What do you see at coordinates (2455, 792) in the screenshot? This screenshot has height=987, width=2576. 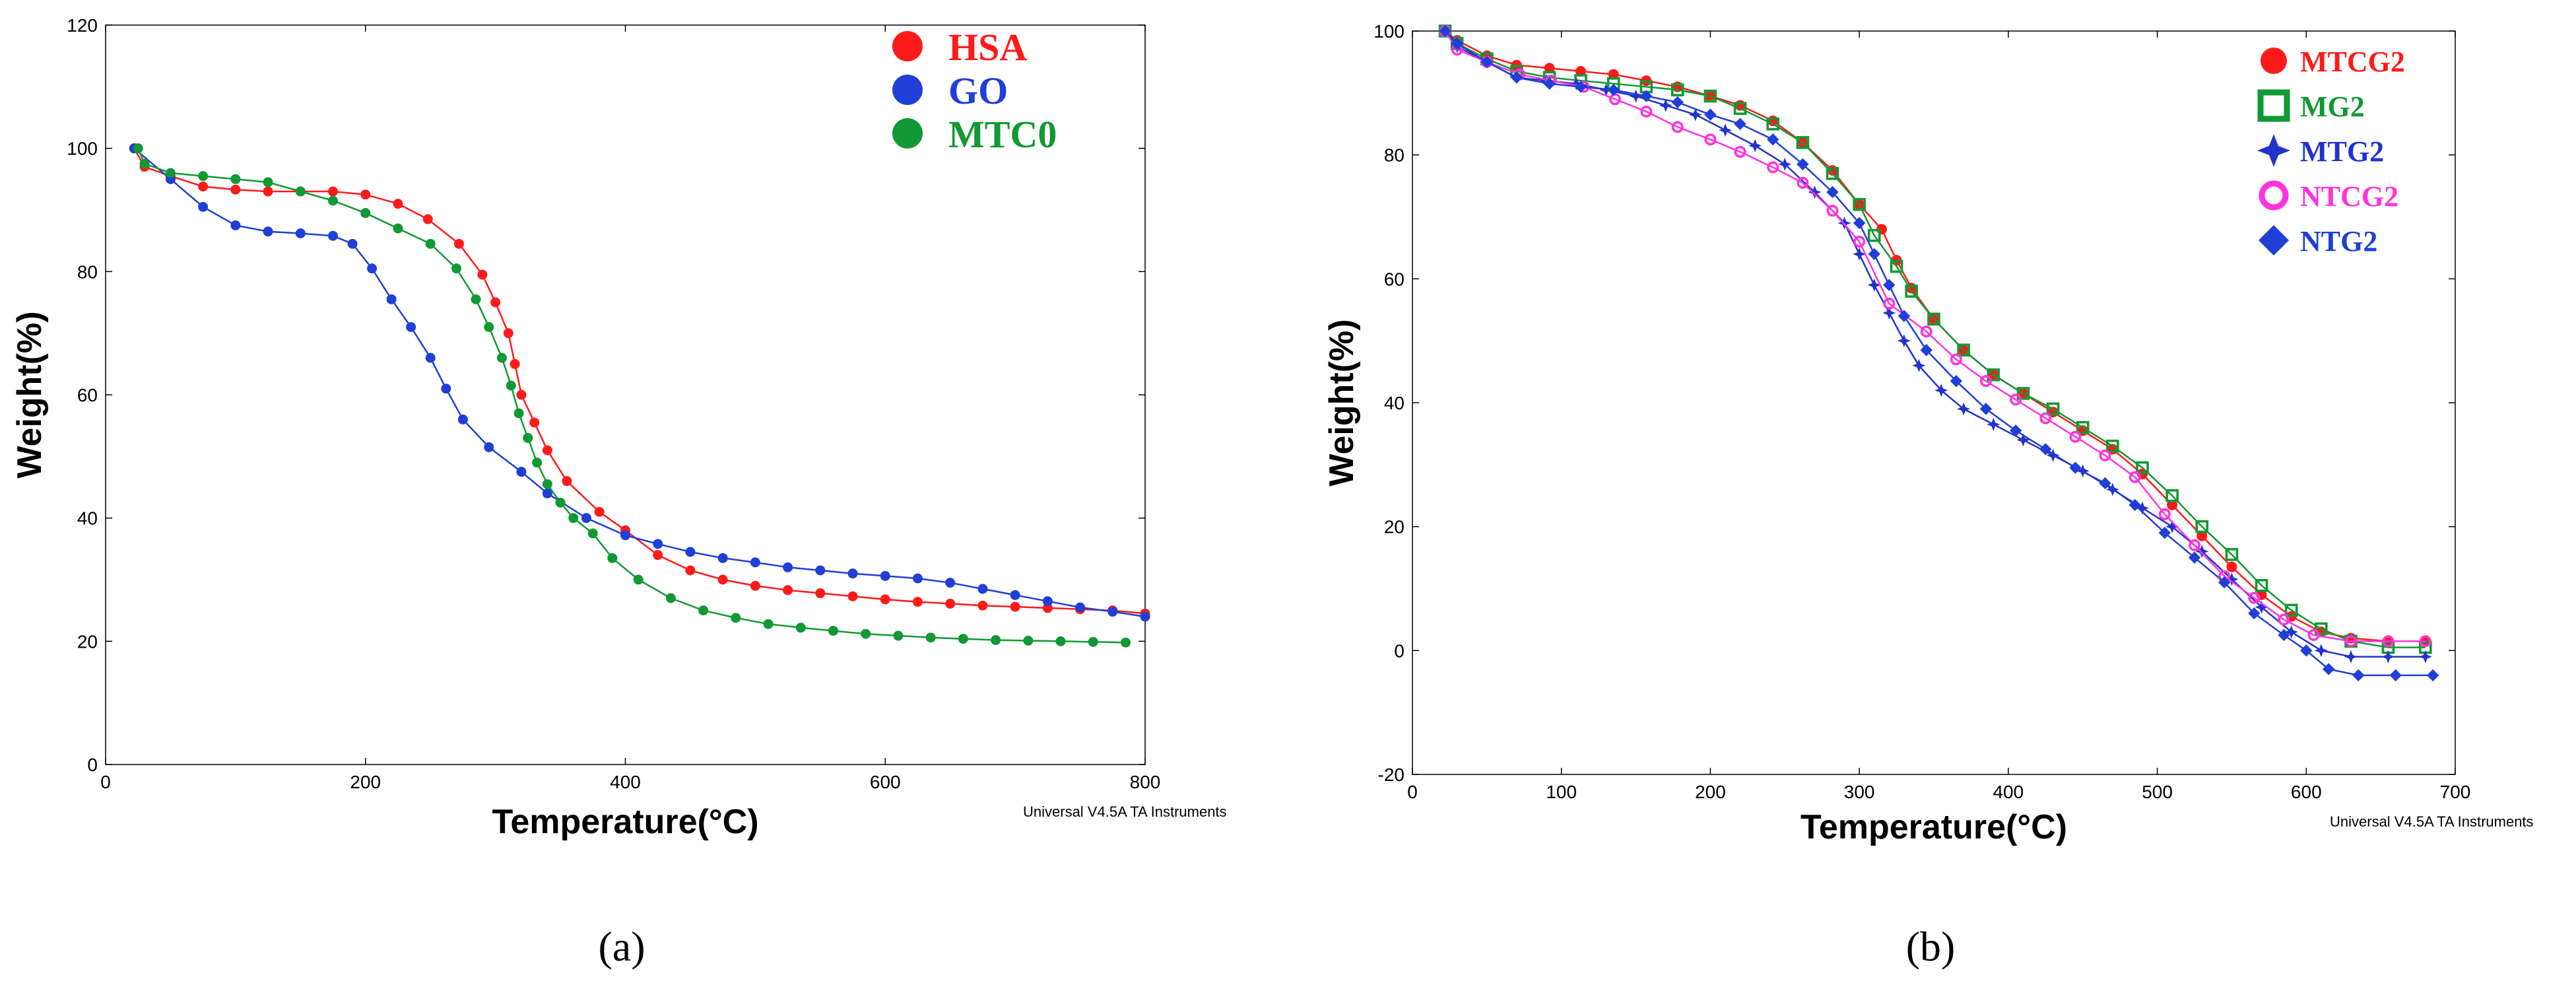 I see `x-tick-label: 700` at bounding box center [2455, 792].